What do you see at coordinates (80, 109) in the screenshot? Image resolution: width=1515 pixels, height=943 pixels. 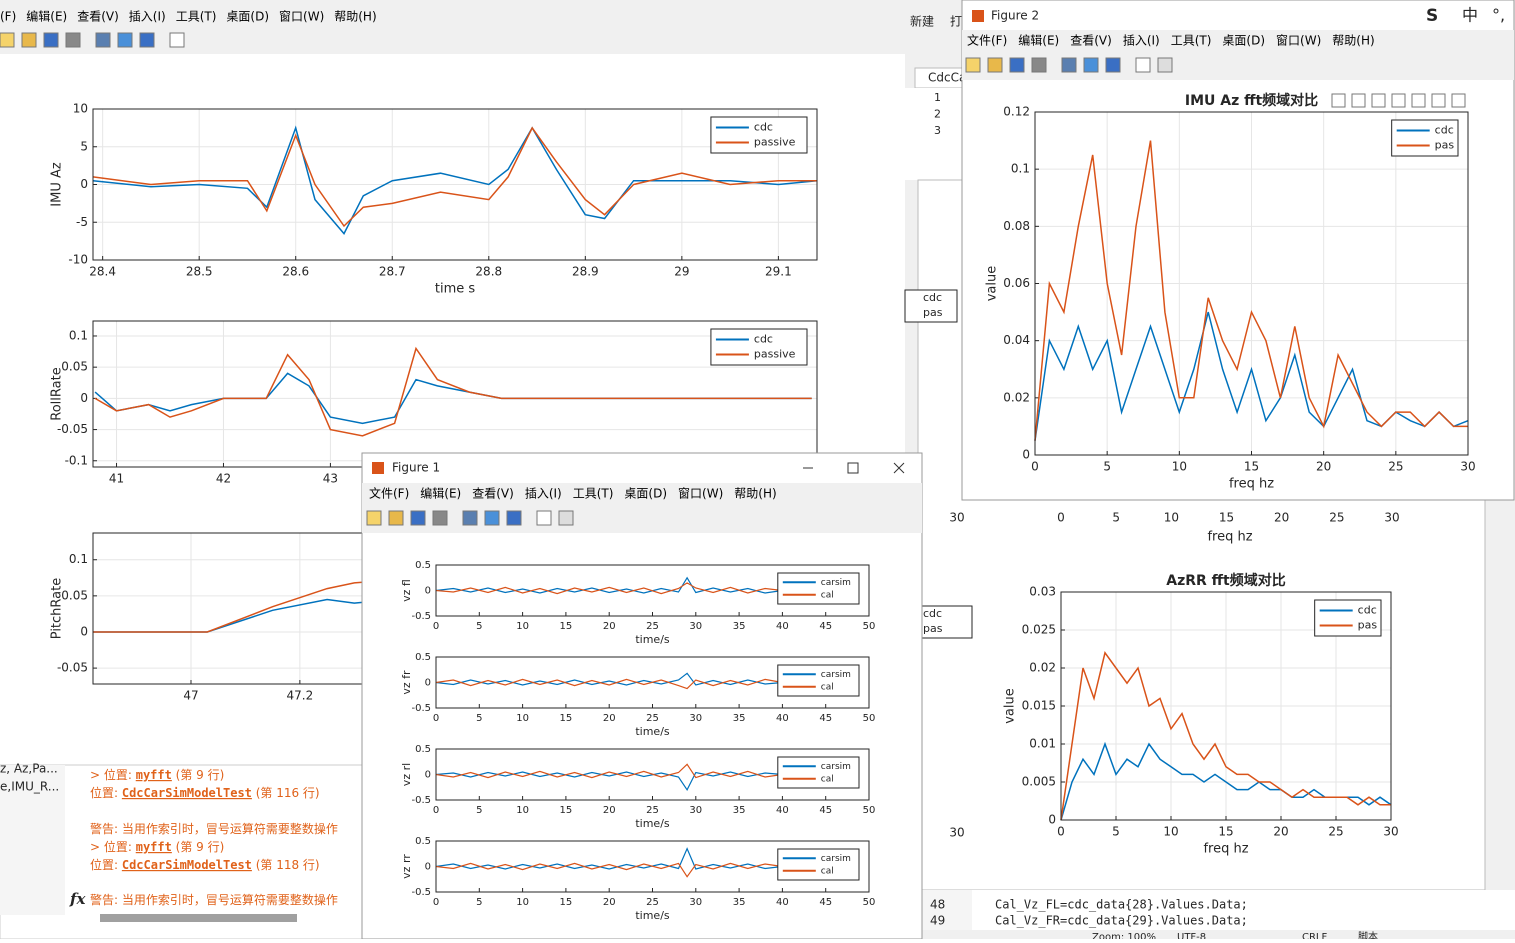 I see `y-tick-label: 10` at bounding box center [80, 109].